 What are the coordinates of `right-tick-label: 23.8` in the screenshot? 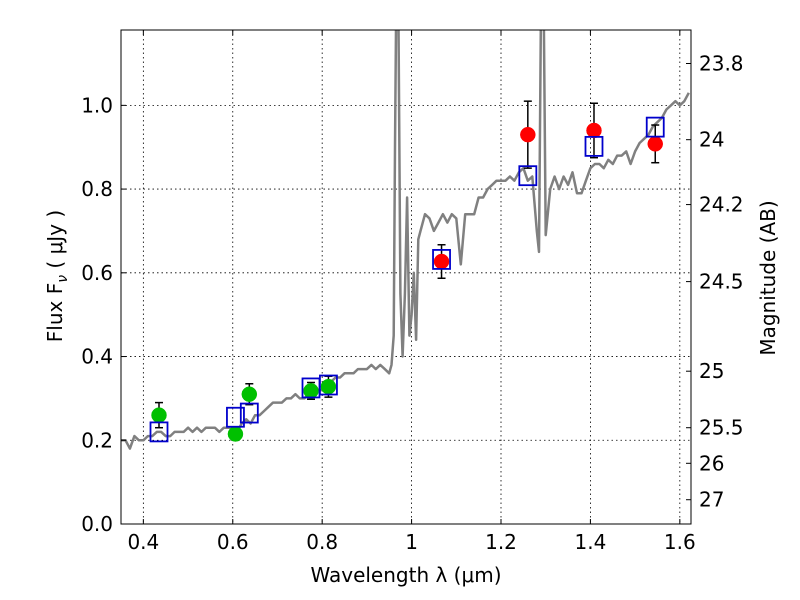 It's located at (721, 63).